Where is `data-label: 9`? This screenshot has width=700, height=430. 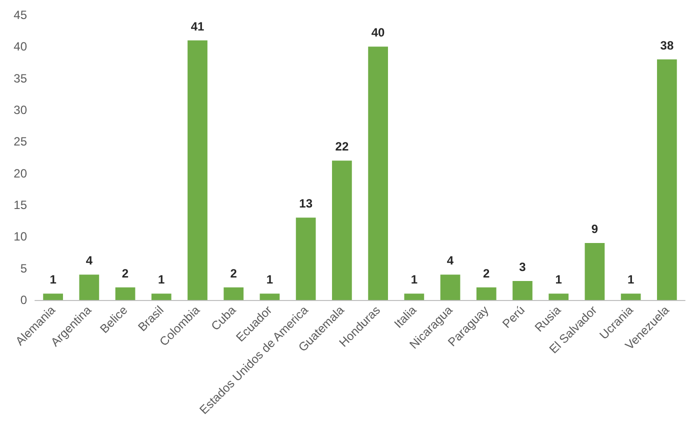 data-label: 9 is located at coordinates (594, 229).